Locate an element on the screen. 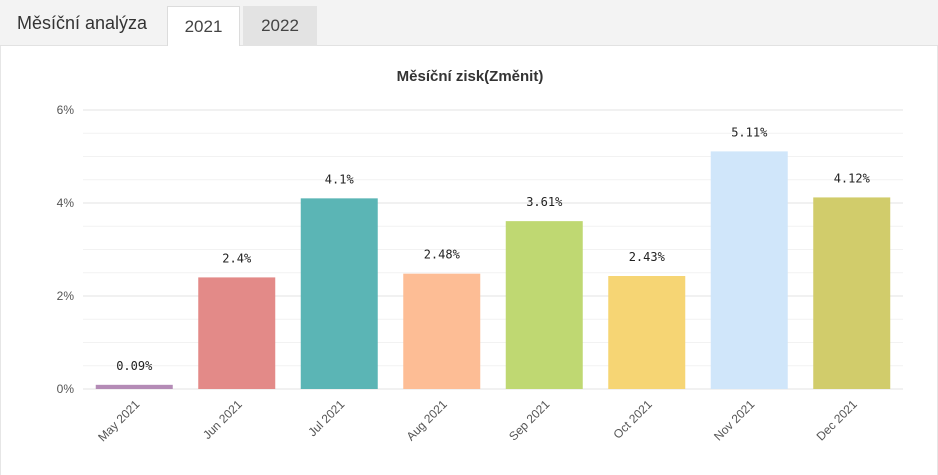 This screenshot has height=475, width=938. x-tick-label: Jul 2021 is located at coordinates (326, 418).